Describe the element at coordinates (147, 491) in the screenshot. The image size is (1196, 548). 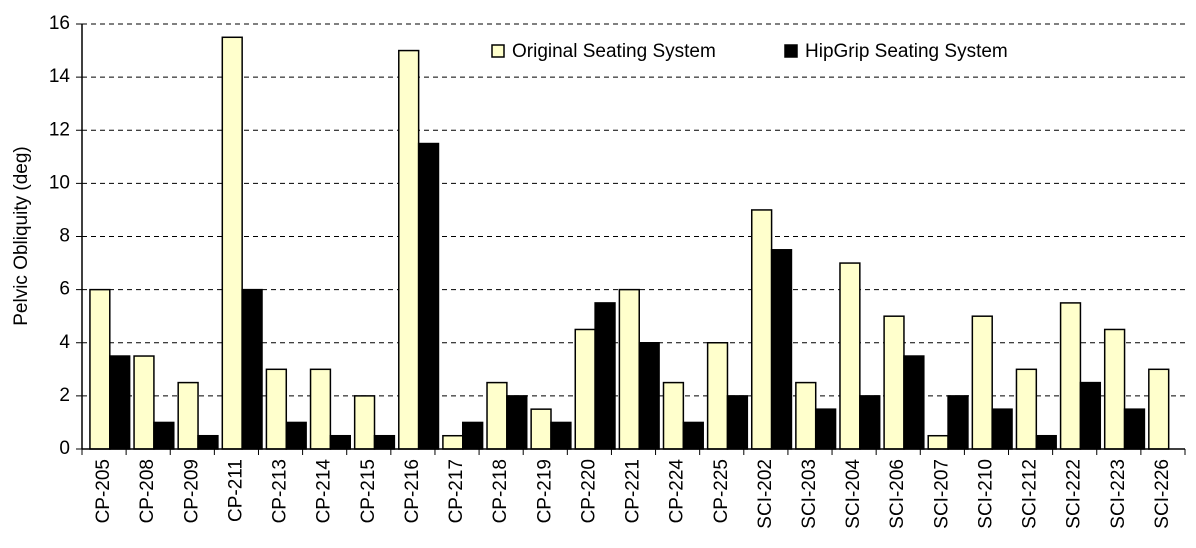
I see `x-tick-label: CP-208` at that location.